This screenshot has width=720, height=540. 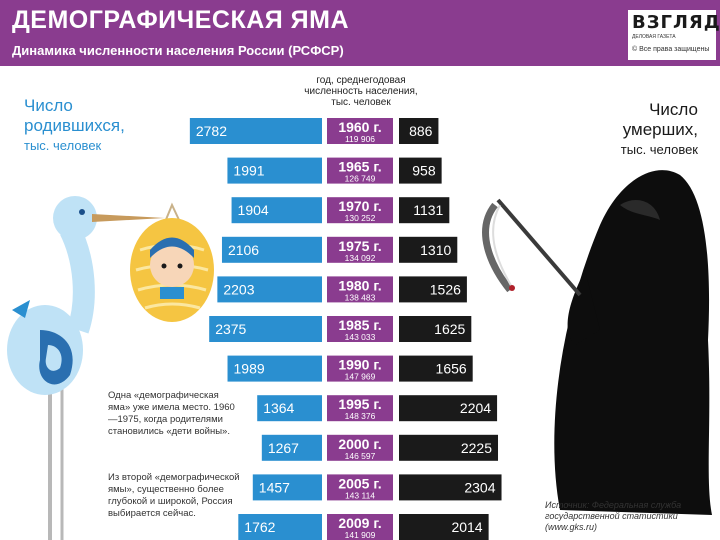 I want to click on births-value-label: 1991, so click(x=248, y=171).